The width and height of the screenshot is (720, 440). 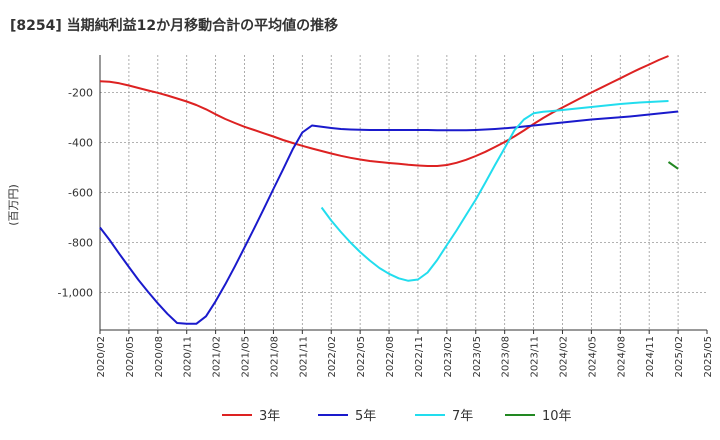 What do you see at coordinates (303, 357) in the screenshot?
I see `x-tick-label: 2021/11` at bounding box center [303, 357].